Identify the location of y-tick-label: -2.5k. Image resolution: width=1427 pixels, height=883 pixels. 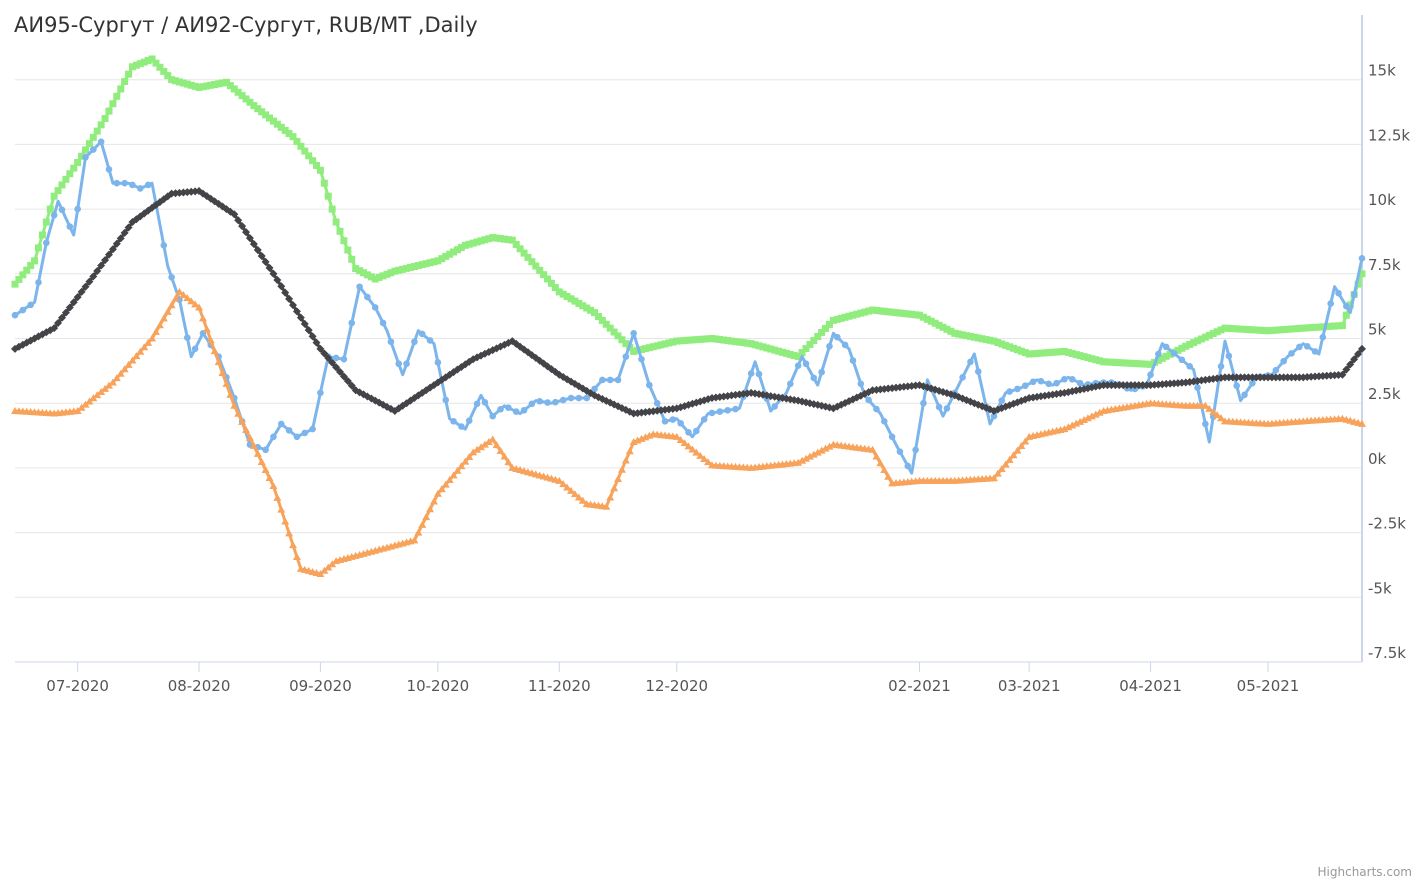
(1387, 524).